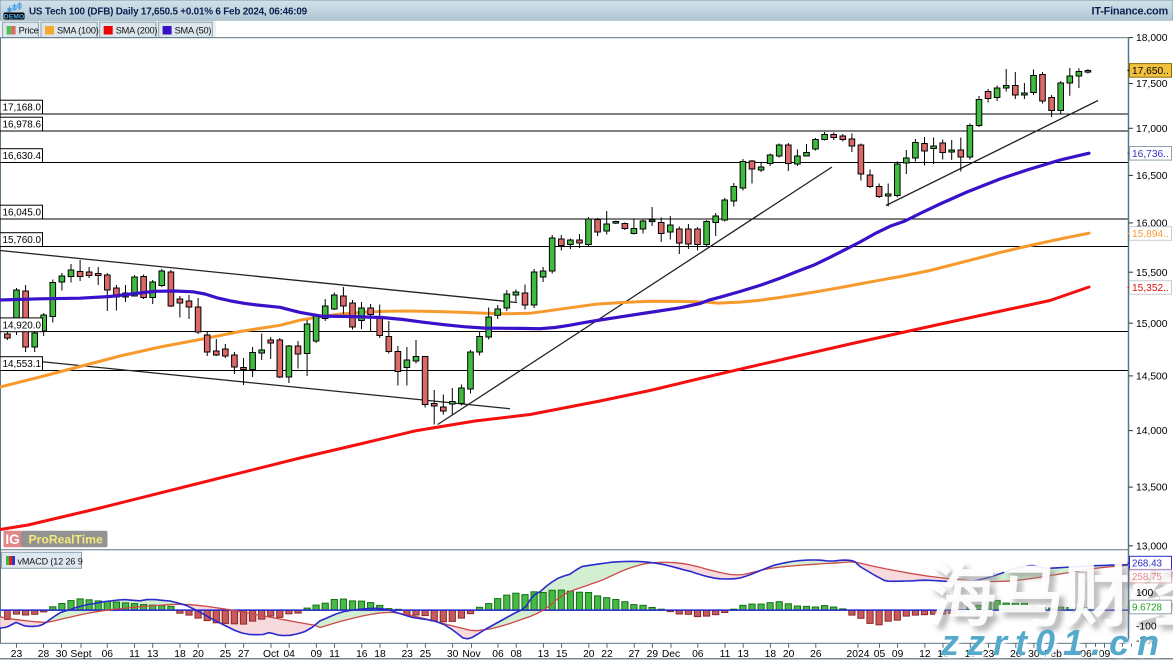 This screenshot has width=1173, height=665. I want to click on svg-text: SMA (100), so click(78, 30).